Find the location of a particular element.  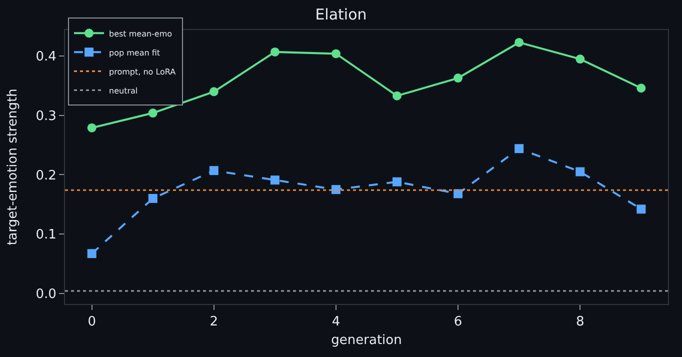

y-tick-label: 0.1 is located at coordinates (46, 235).